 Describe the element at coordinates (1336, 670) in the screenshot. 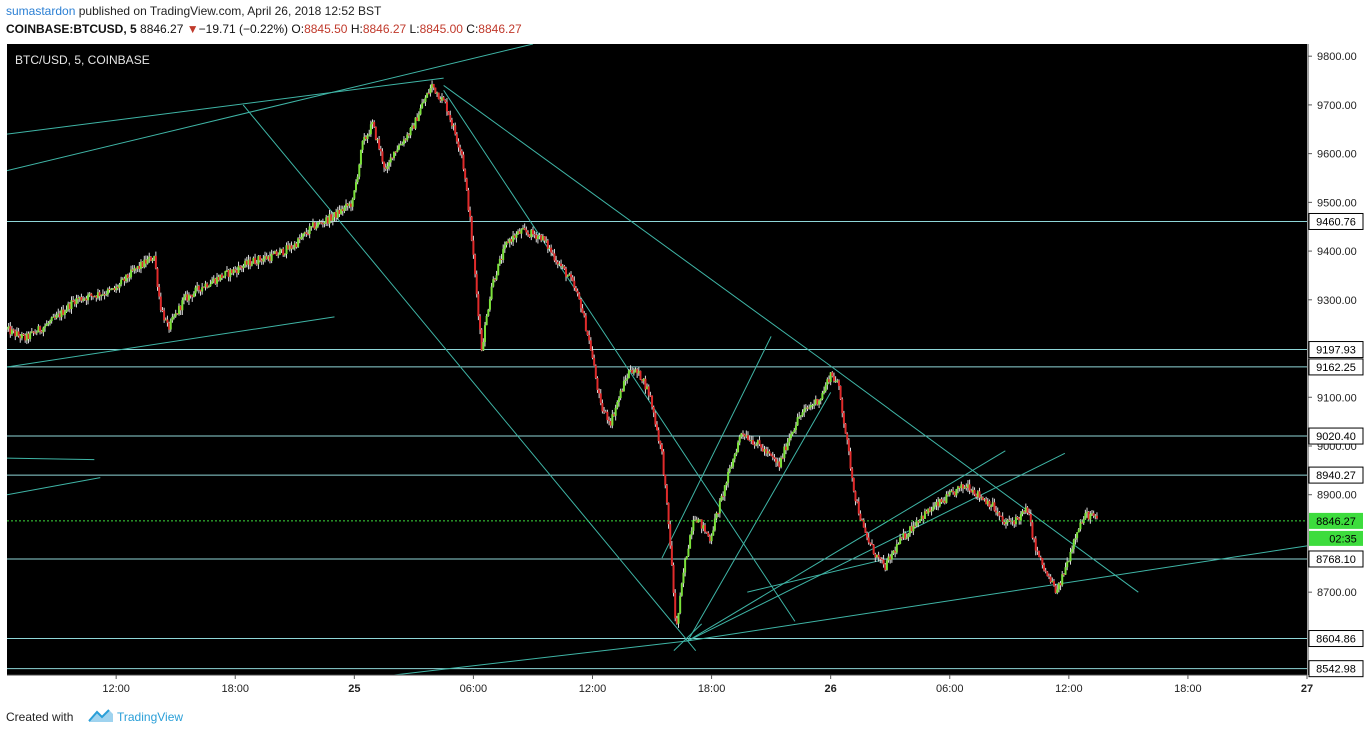

I see `price-level-label-7: 8542.98` at that location.